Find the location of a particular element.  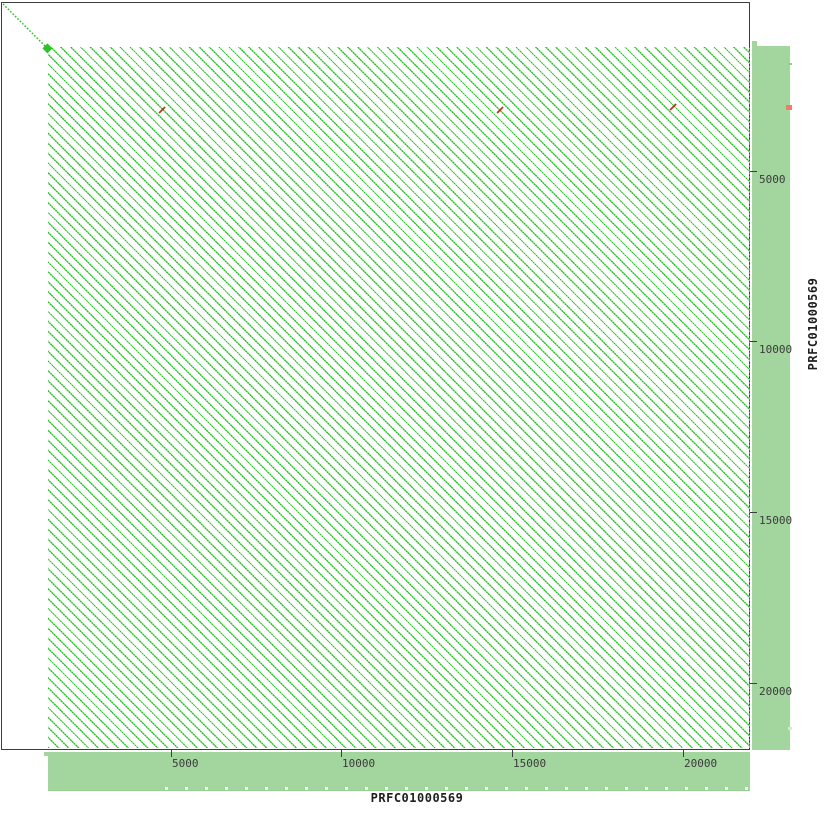

y-tick-label: 10000 is located at coordinates (776, 349).